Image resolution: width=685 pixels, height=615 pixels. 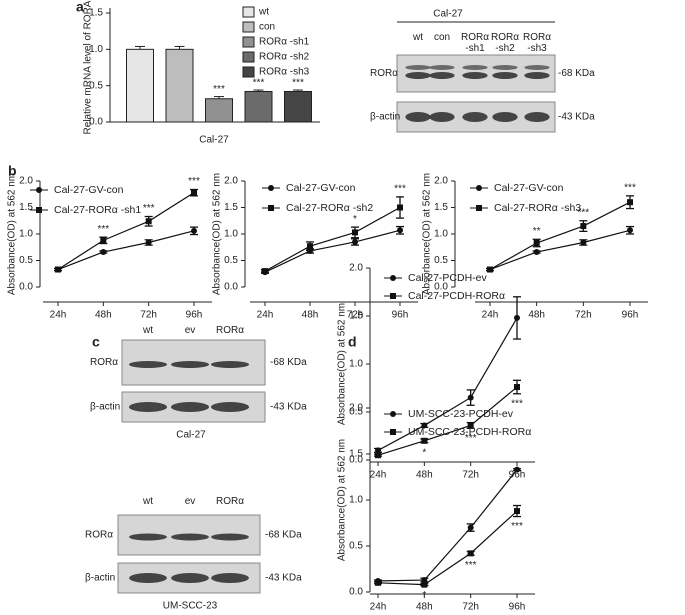 I want to click on legend-label: Cal-27-RORα -sh2, so click(x=329, y=208).